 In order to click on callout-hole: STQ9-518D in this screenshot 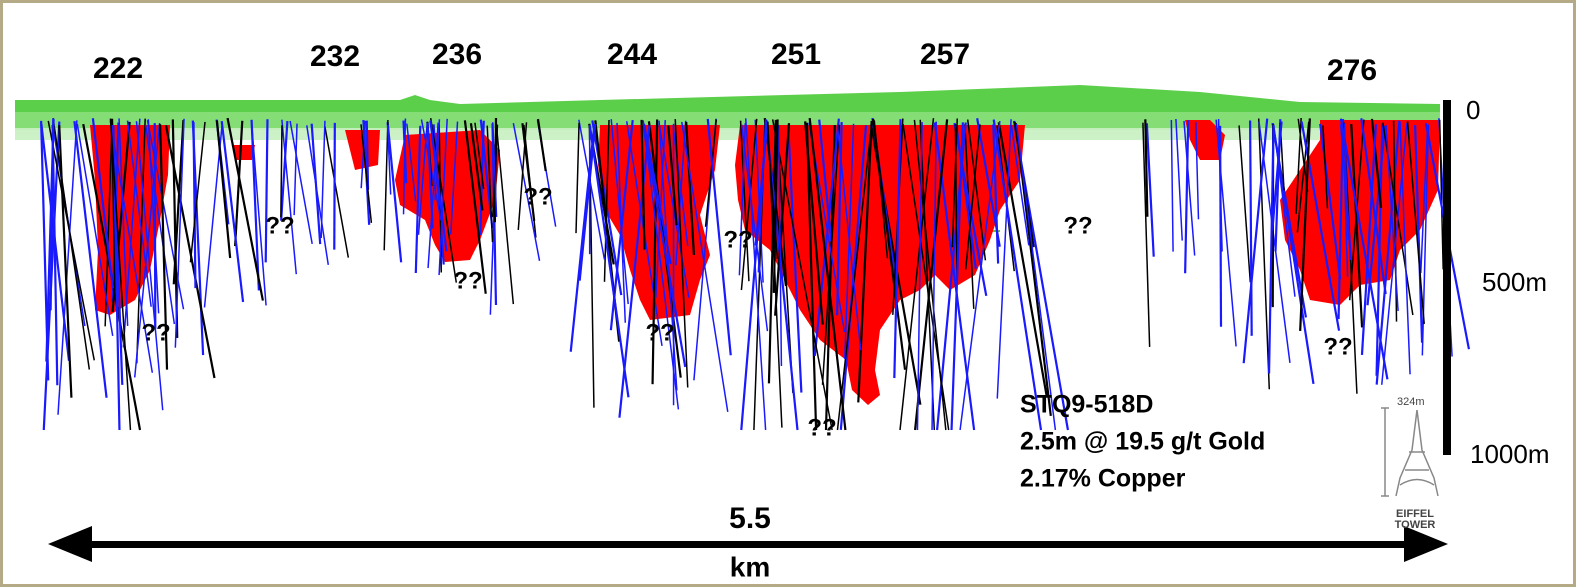, I will do `click(1086, 405)`.